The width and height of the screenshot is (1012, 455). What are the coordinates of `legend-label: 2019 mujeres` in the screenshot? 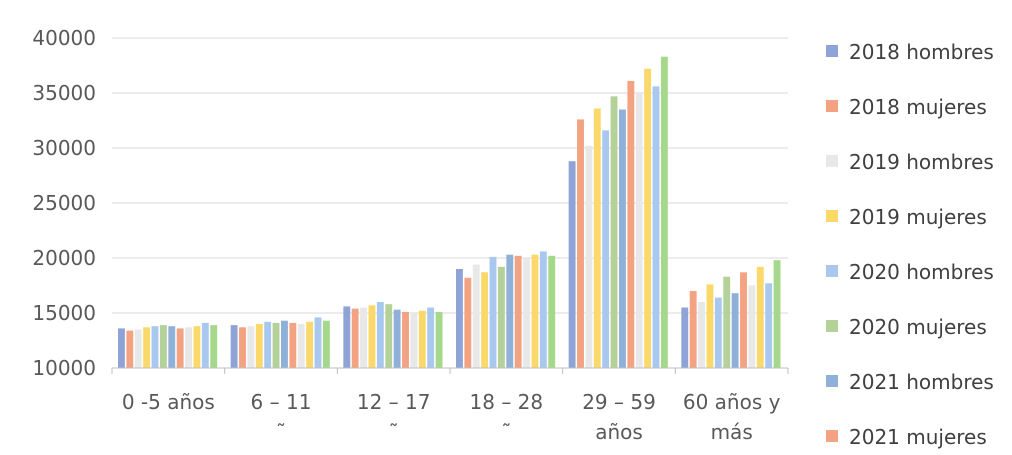 It's located at (918, 217).